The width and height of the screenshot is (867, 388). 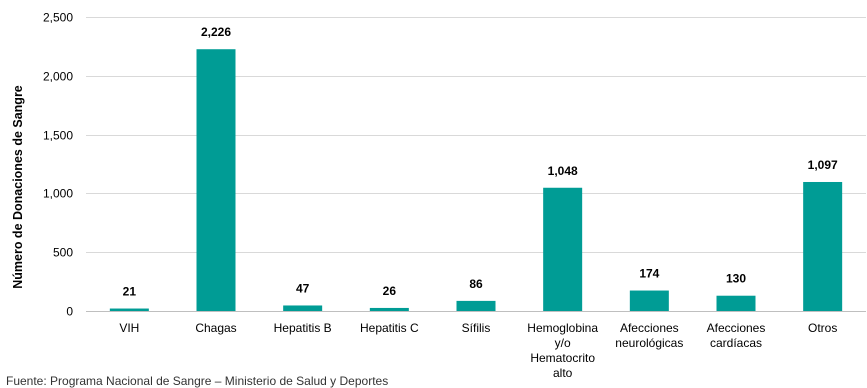 What do you see at coordinates (736, 279) in the screenshot?
I see `data-label: 130` at bounding box center [736, 279].